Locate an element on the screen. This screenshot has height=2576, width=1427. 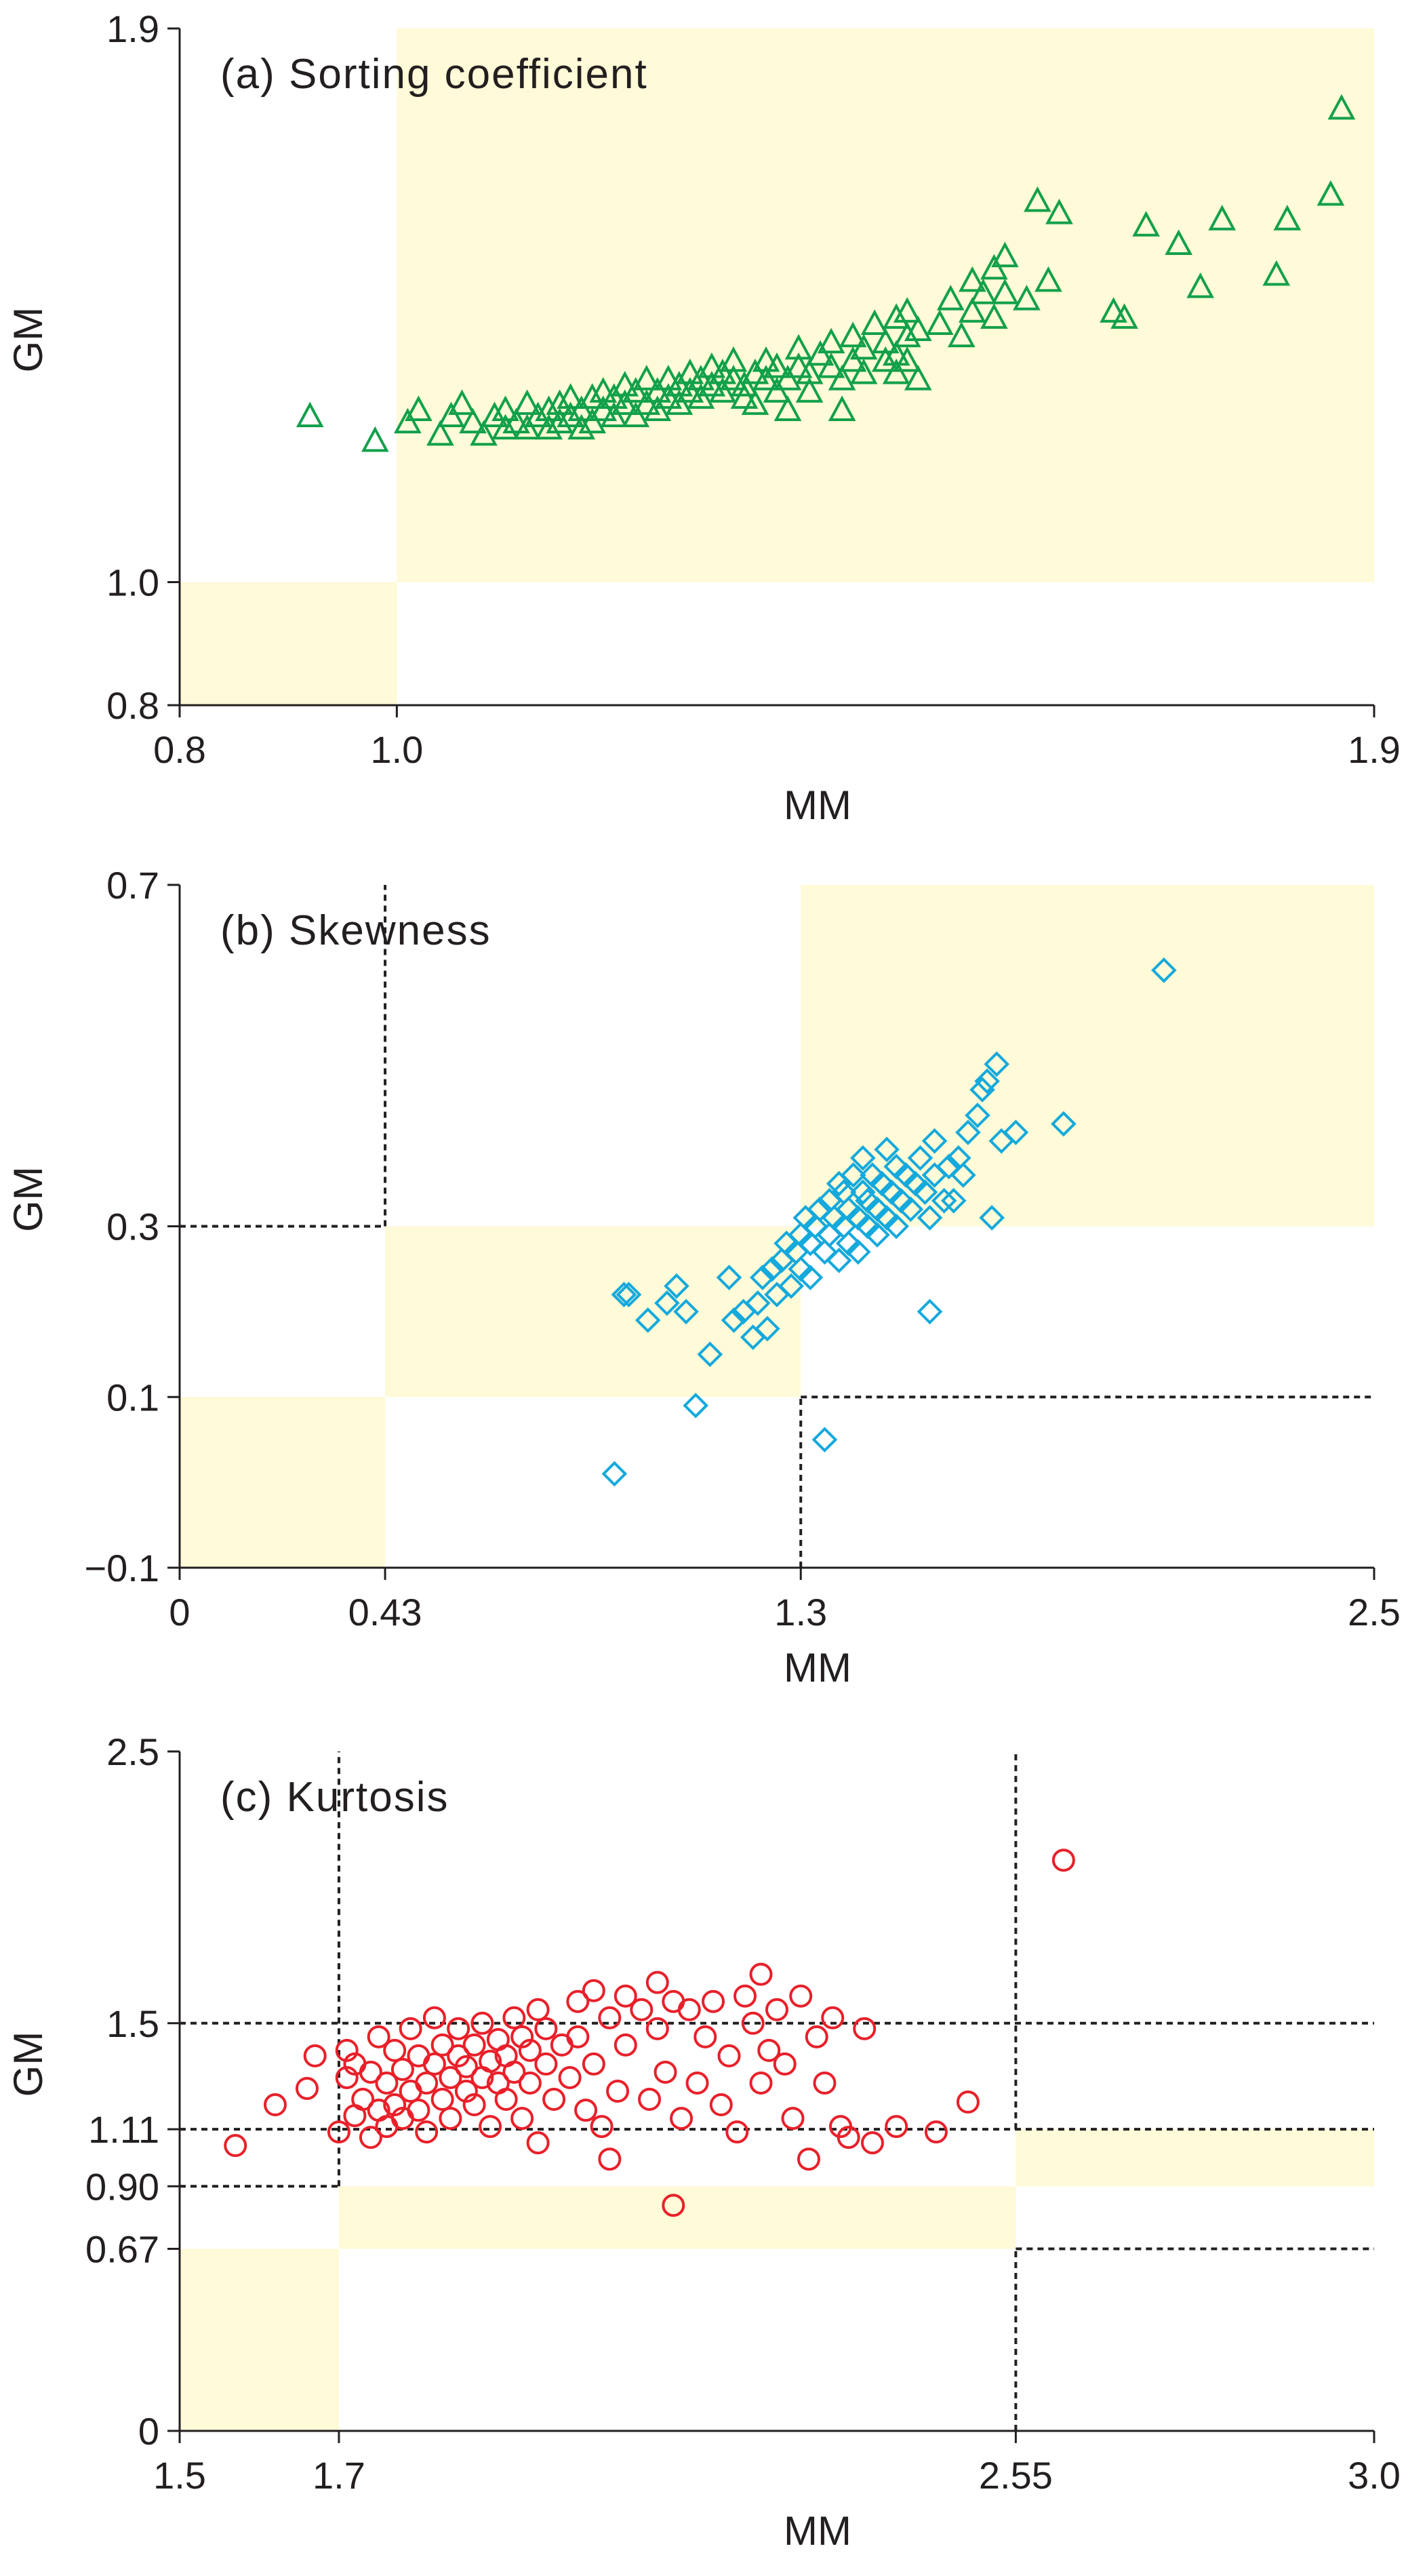
x-tick-label: 1.5 is located at coordinates (179, 2476).